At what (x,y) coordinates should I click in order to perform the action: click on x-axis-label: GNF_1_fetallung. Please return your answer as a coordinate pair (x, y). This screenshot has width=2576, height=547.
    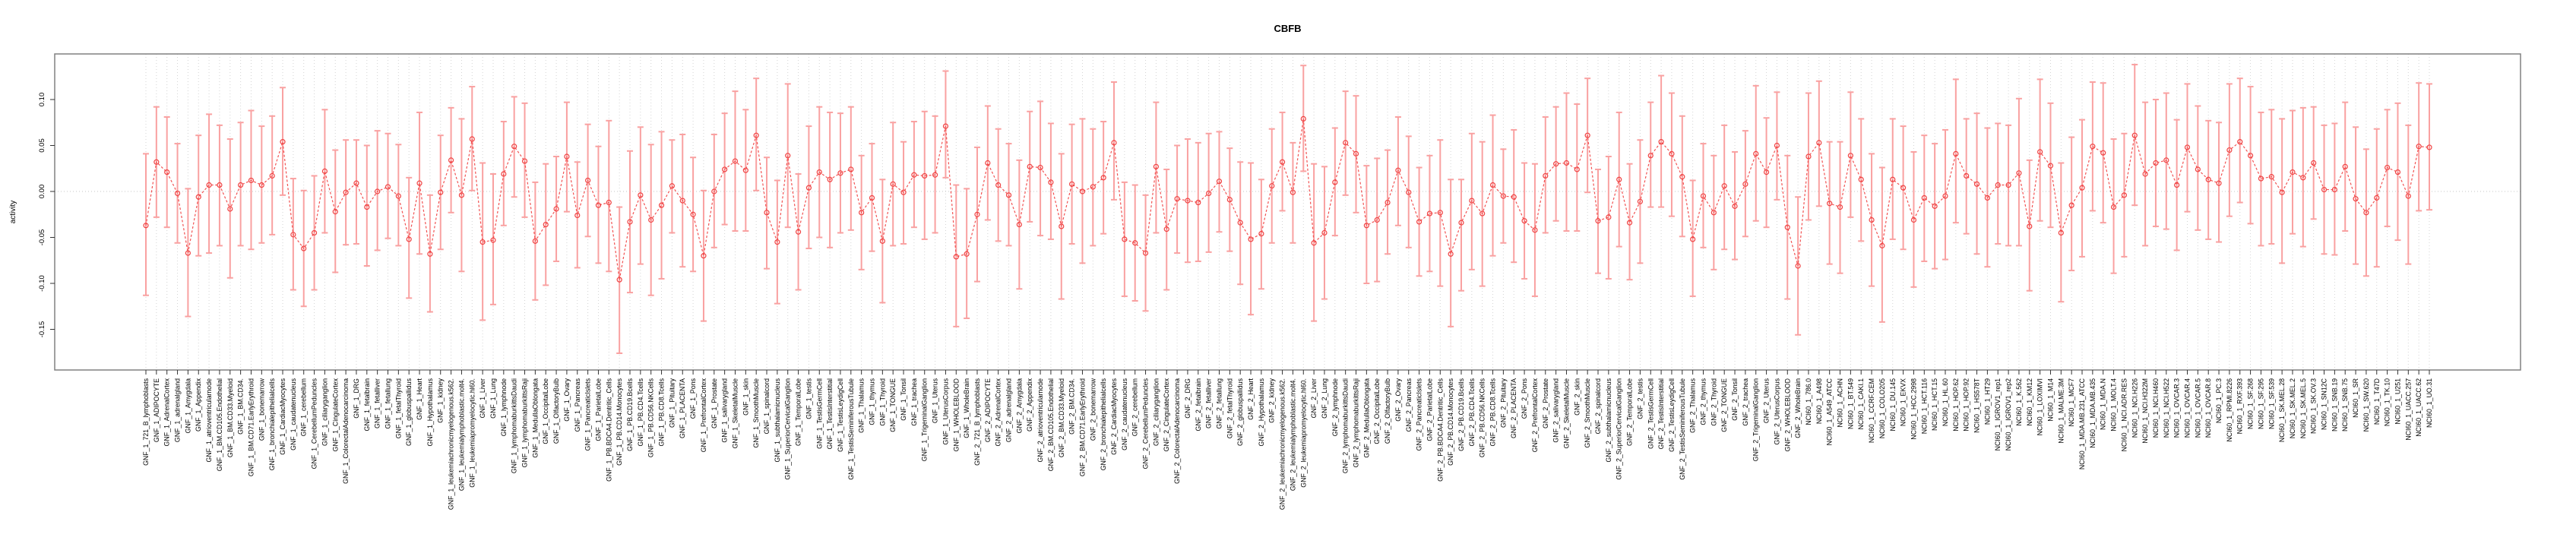
    Looking at the image, I should click on (388, 403).